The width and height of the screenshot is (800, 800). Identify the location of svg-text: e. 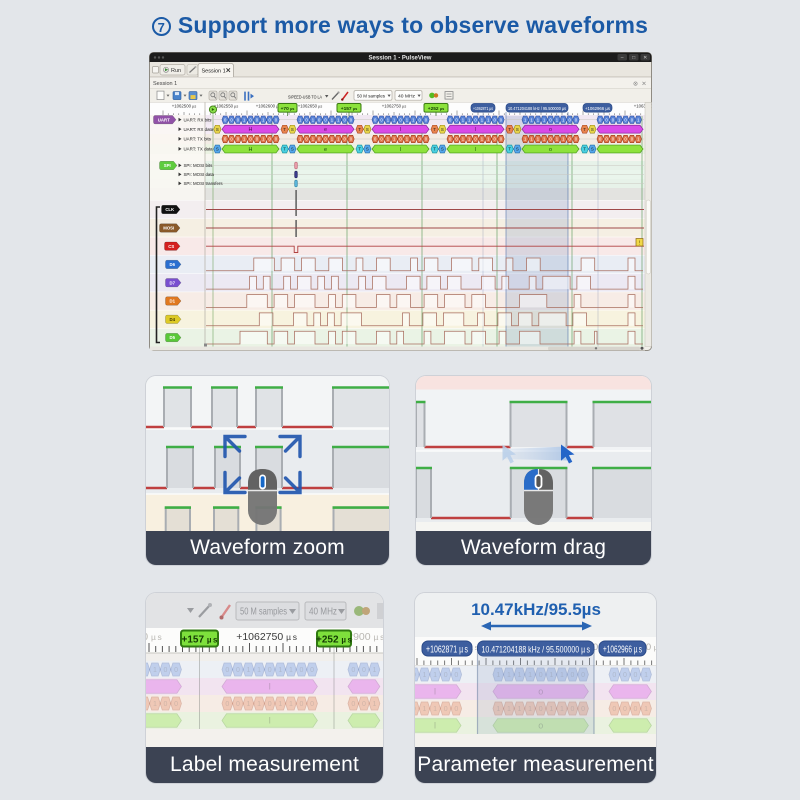
(325, 150).